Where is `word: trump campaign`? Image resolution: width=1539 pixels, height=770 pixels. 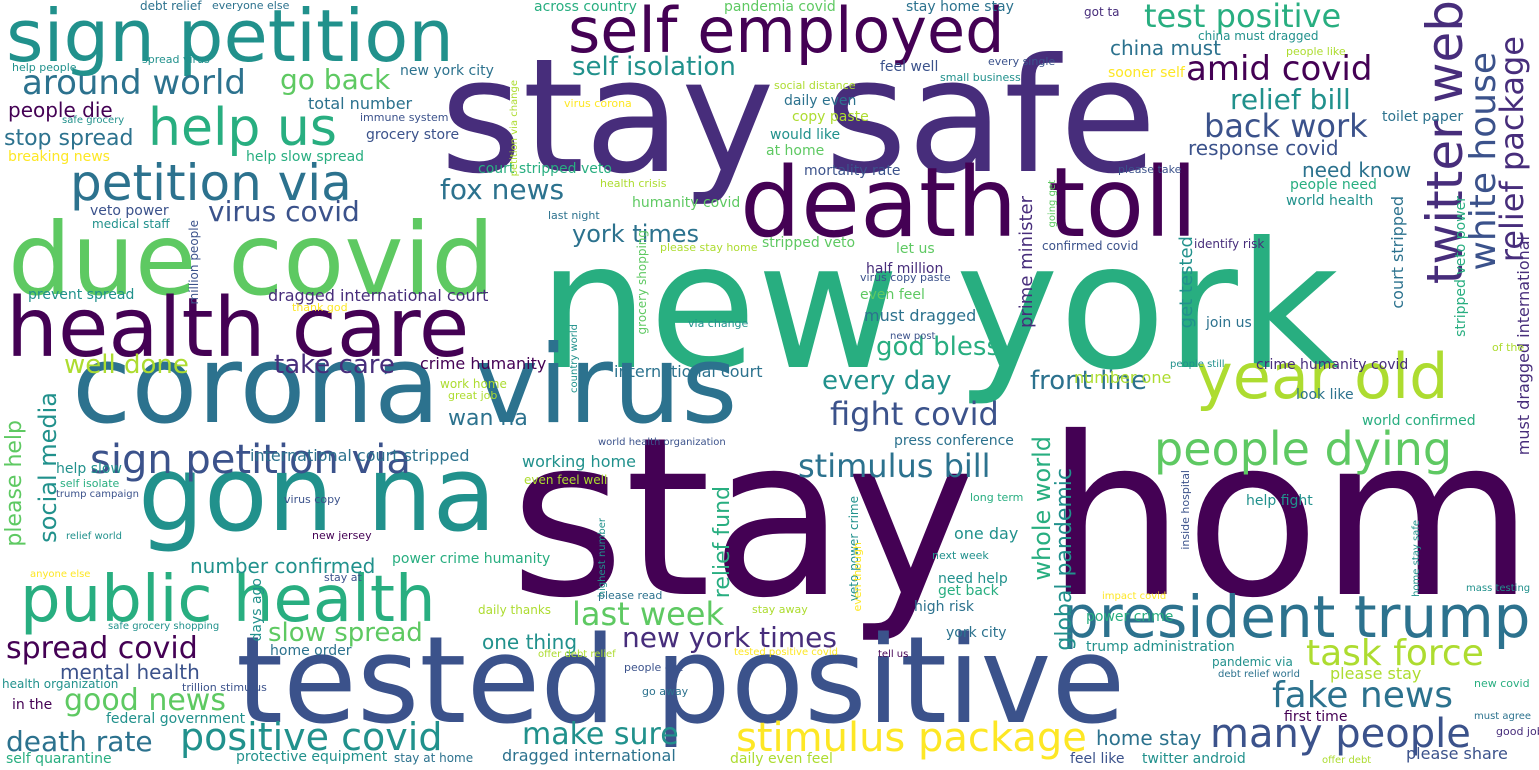
word: trump campaign is located at coordinates (97, 494).